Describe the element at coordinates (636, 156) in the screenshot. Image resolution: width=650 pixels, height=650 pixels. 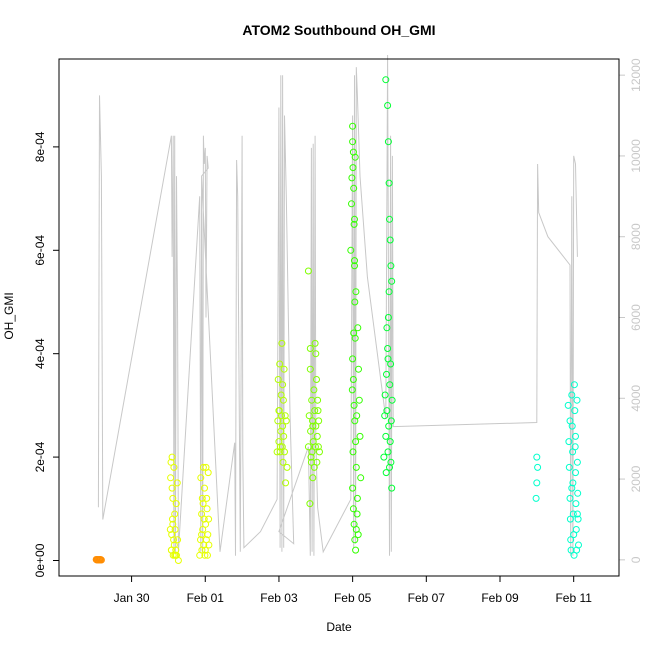
I see `y2-tick-label: 10000` at that location.